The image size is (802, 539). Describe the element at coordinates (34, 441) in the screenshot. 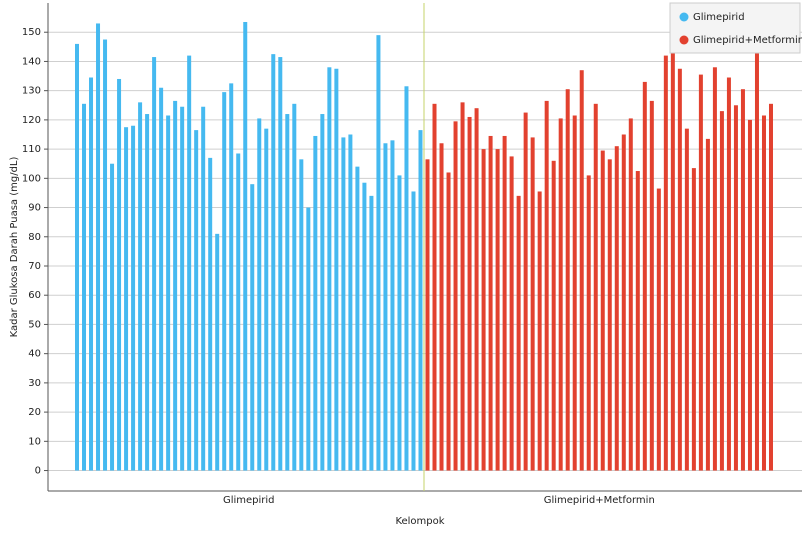

I see `y-tick-label: 10` at that location.